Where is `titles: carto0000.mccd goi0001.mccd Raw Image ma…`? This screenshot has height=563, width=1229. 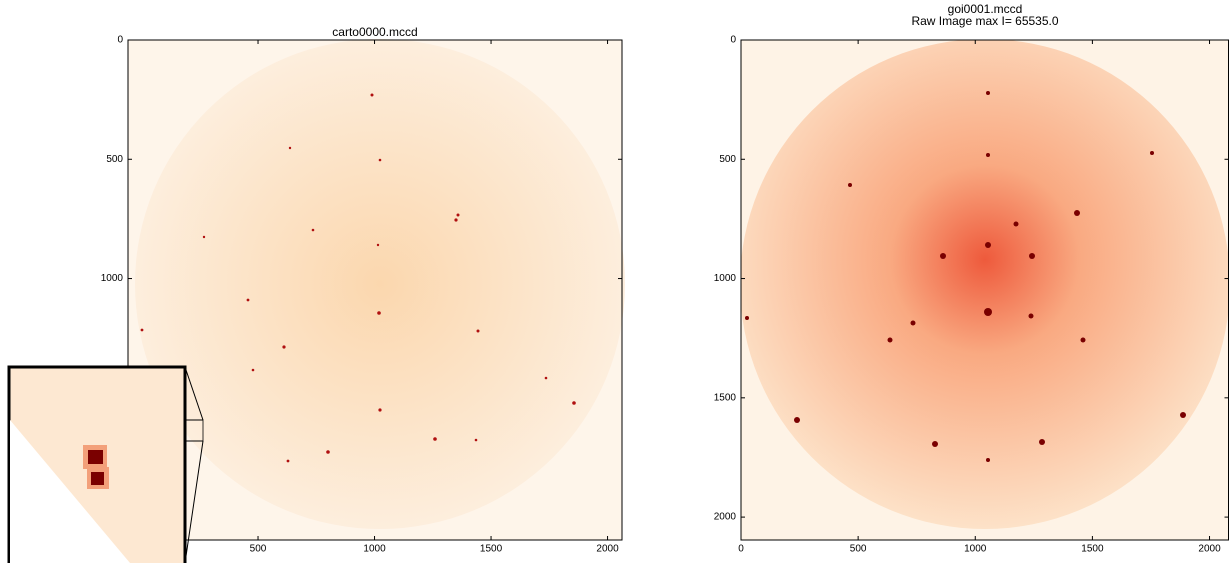
titles: carto0000.mccd goi0001.mccd Raw Image ma… is located at coordinates (695, 20).